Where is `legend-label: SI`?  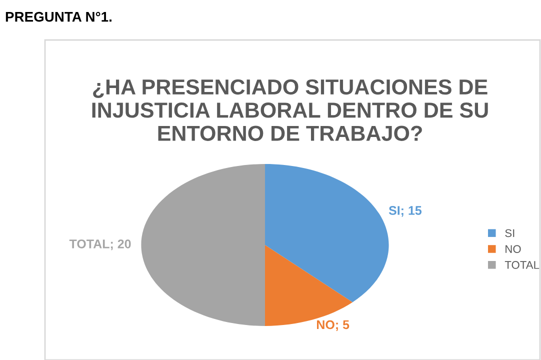 legend-label: SI is located at coordinates (509, 233).